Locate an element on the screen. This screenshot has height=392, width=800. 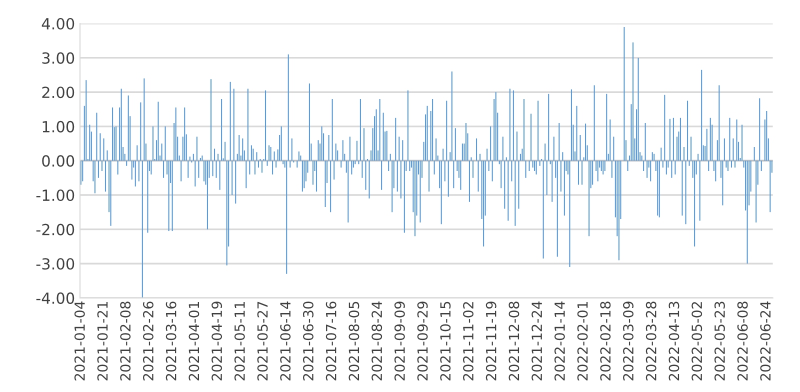
x-tick-label: 2021-04-01 is located at coordinates (194, 341).